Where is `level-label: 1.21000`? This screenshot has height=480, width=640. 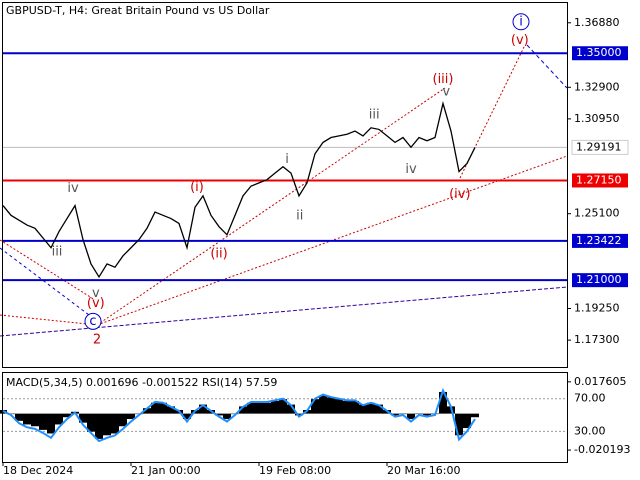 level-label: 1.21000 is located at coordinates (599, 279).